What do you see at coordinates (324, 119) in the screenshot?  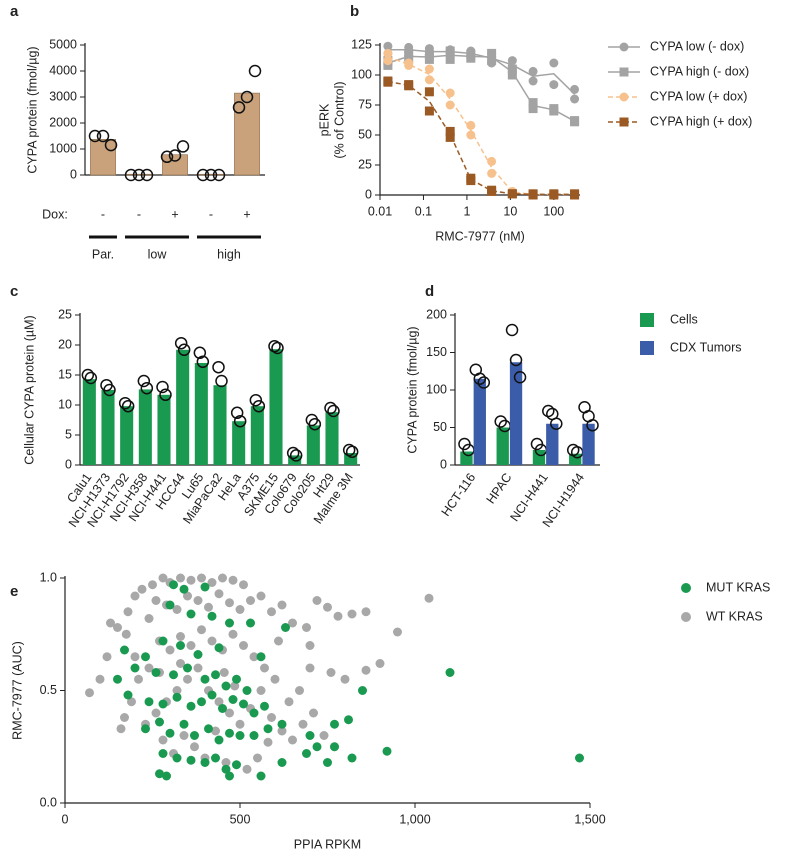 I see `y-axis-title: pERK` at bounding box center [324, 119].